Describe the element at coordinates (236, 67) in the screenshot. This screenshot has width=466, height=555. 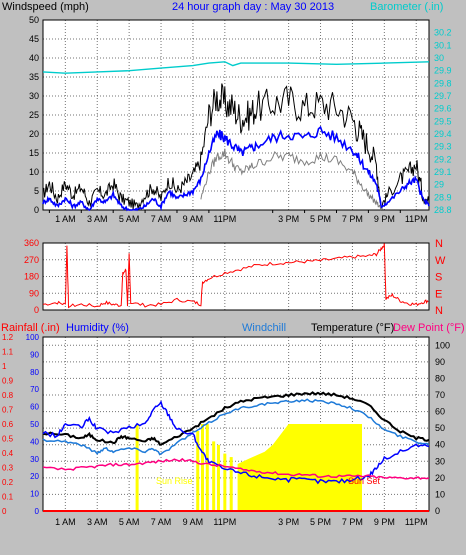
I see `barometer-line` at that location.